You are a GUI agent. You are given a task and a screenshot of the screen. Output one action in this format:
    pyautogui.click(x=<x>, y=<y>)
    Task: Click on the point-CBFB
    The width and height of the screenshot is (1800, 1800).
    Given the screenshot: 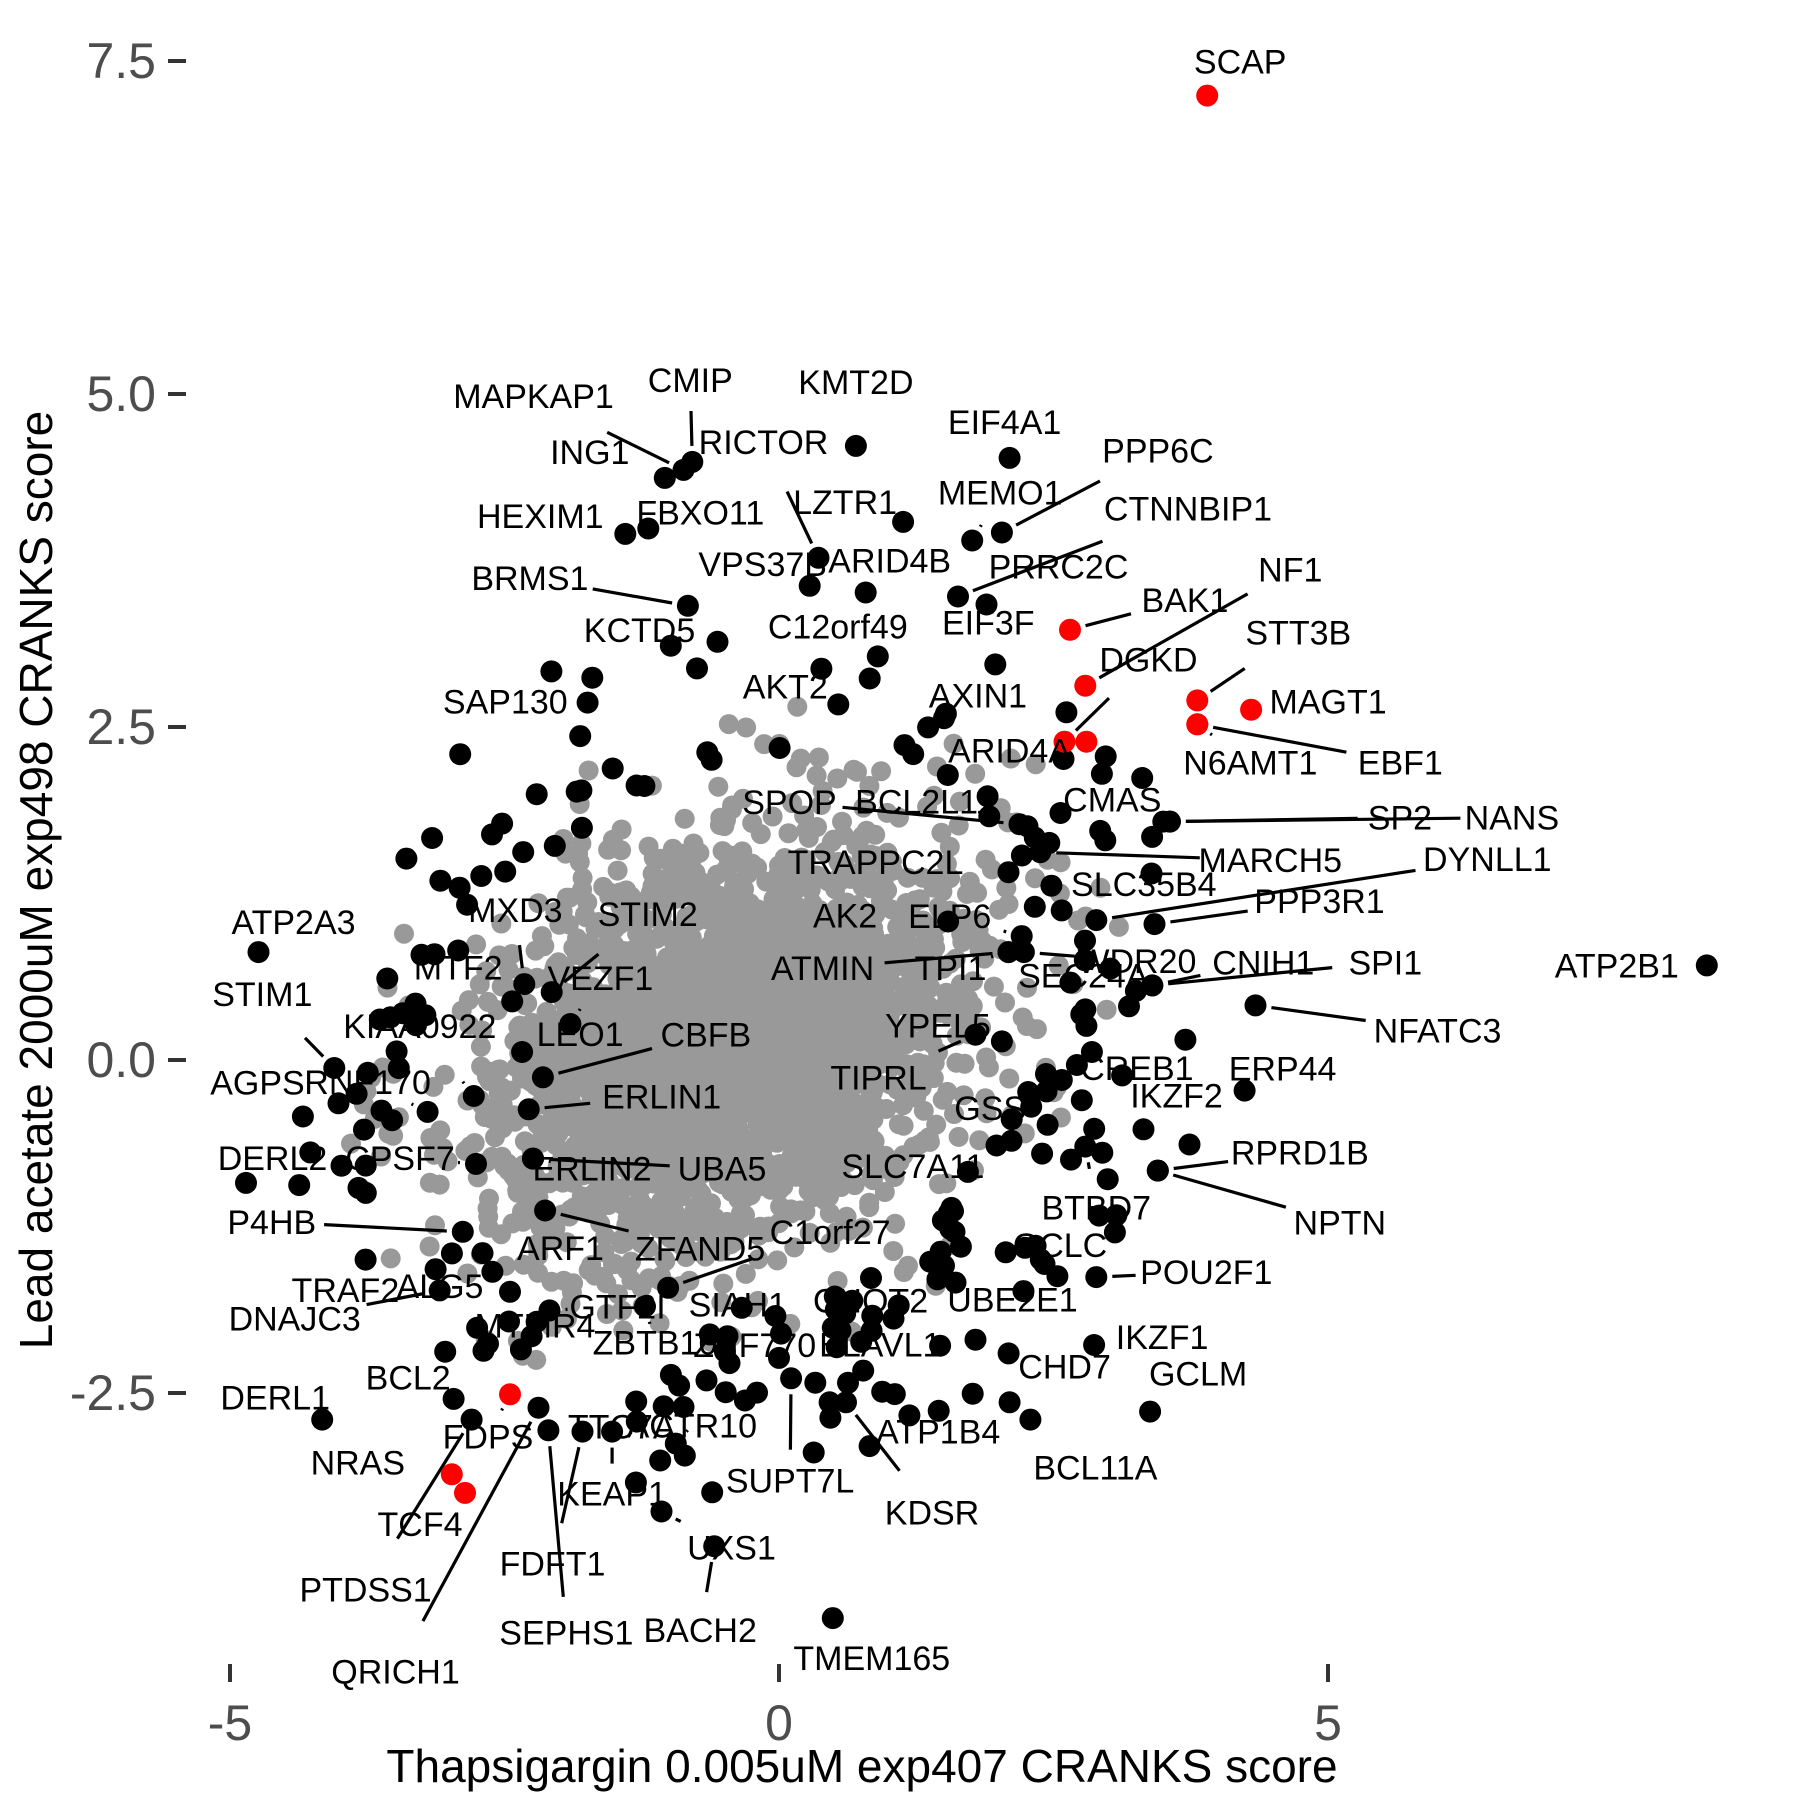 What is the action you would take?
    pyautogui.click(x=542, y=1077)
    